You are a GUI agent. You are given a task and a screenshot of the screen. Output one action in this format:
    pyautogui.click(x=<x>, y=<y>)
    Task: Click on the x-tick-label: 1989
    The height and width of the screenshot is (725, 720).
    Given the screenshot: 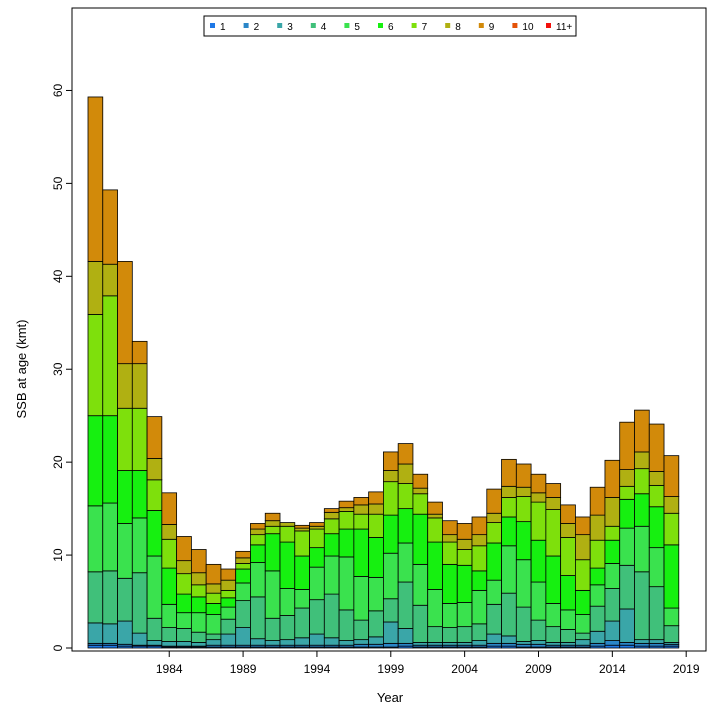 What is the action you would take?
    pyautogui.click(x=243, y=669)
    